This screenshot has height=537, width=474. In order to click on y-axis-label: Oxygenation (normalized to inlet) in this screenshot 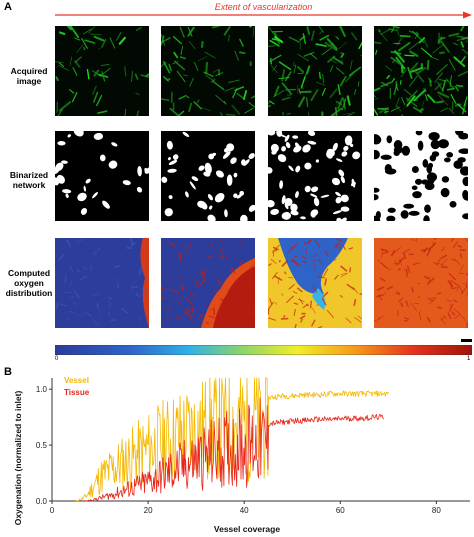, I will do `click(18, 458)`.